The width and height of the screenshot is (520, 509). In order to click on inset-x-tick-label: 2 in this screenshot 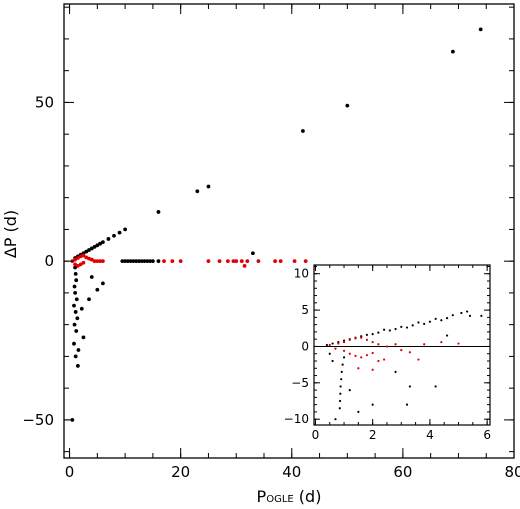, I will do `click(373, 435)`.